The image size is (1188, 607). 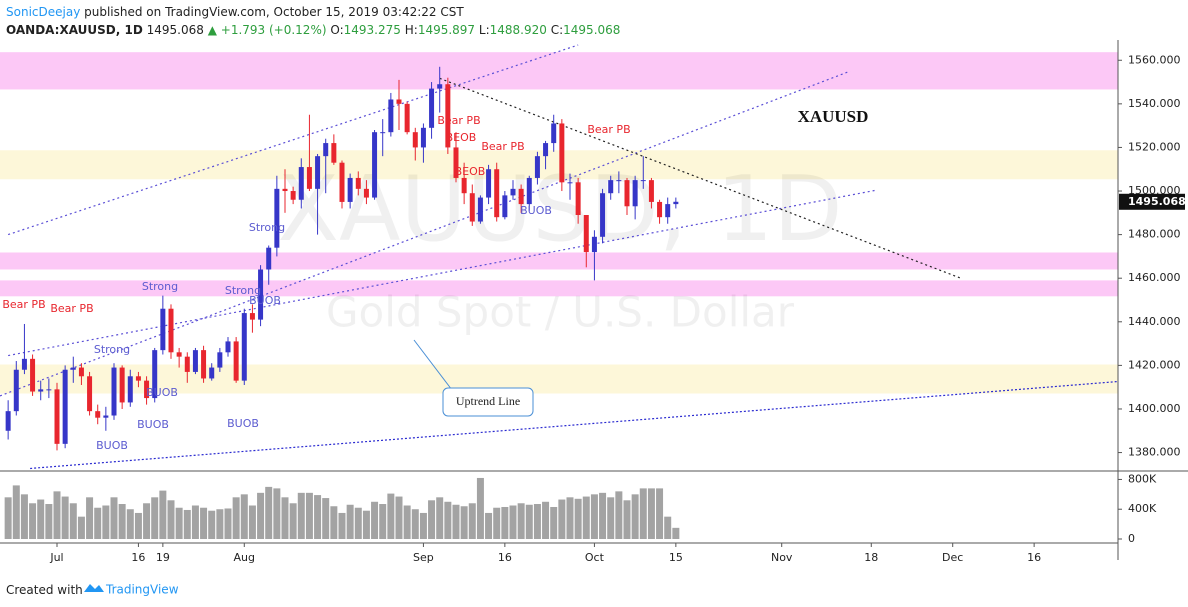 I want to click on h-label: H:, so click(x=411, y=30).